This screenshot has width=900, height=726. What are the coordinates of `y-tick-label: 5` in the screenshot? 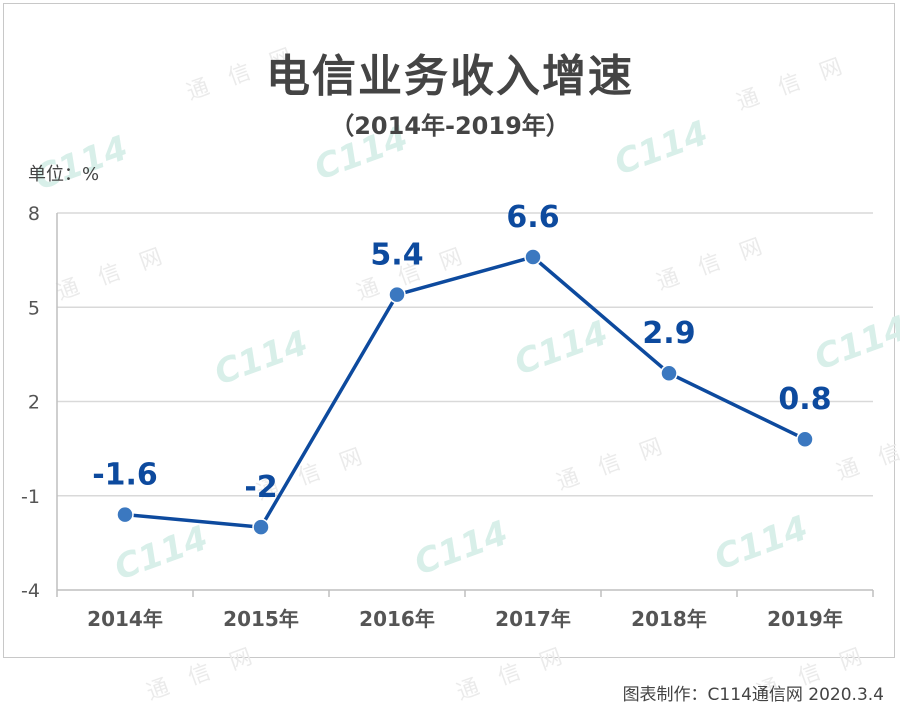 It's located at (34, 308).